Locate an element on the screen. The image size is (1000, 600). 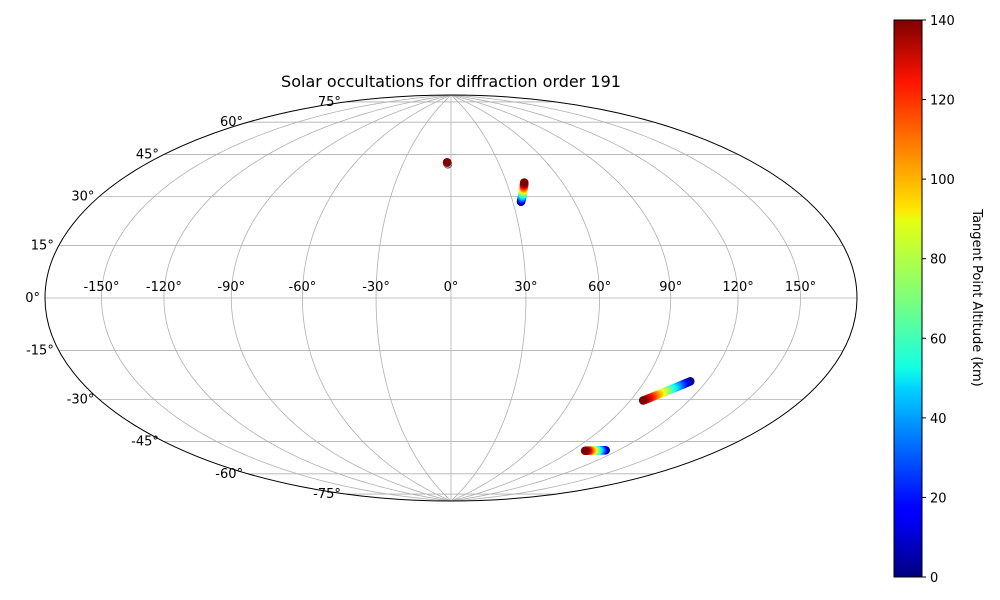
latitude-tick-label: -45° is located at coordinates (145, 442).